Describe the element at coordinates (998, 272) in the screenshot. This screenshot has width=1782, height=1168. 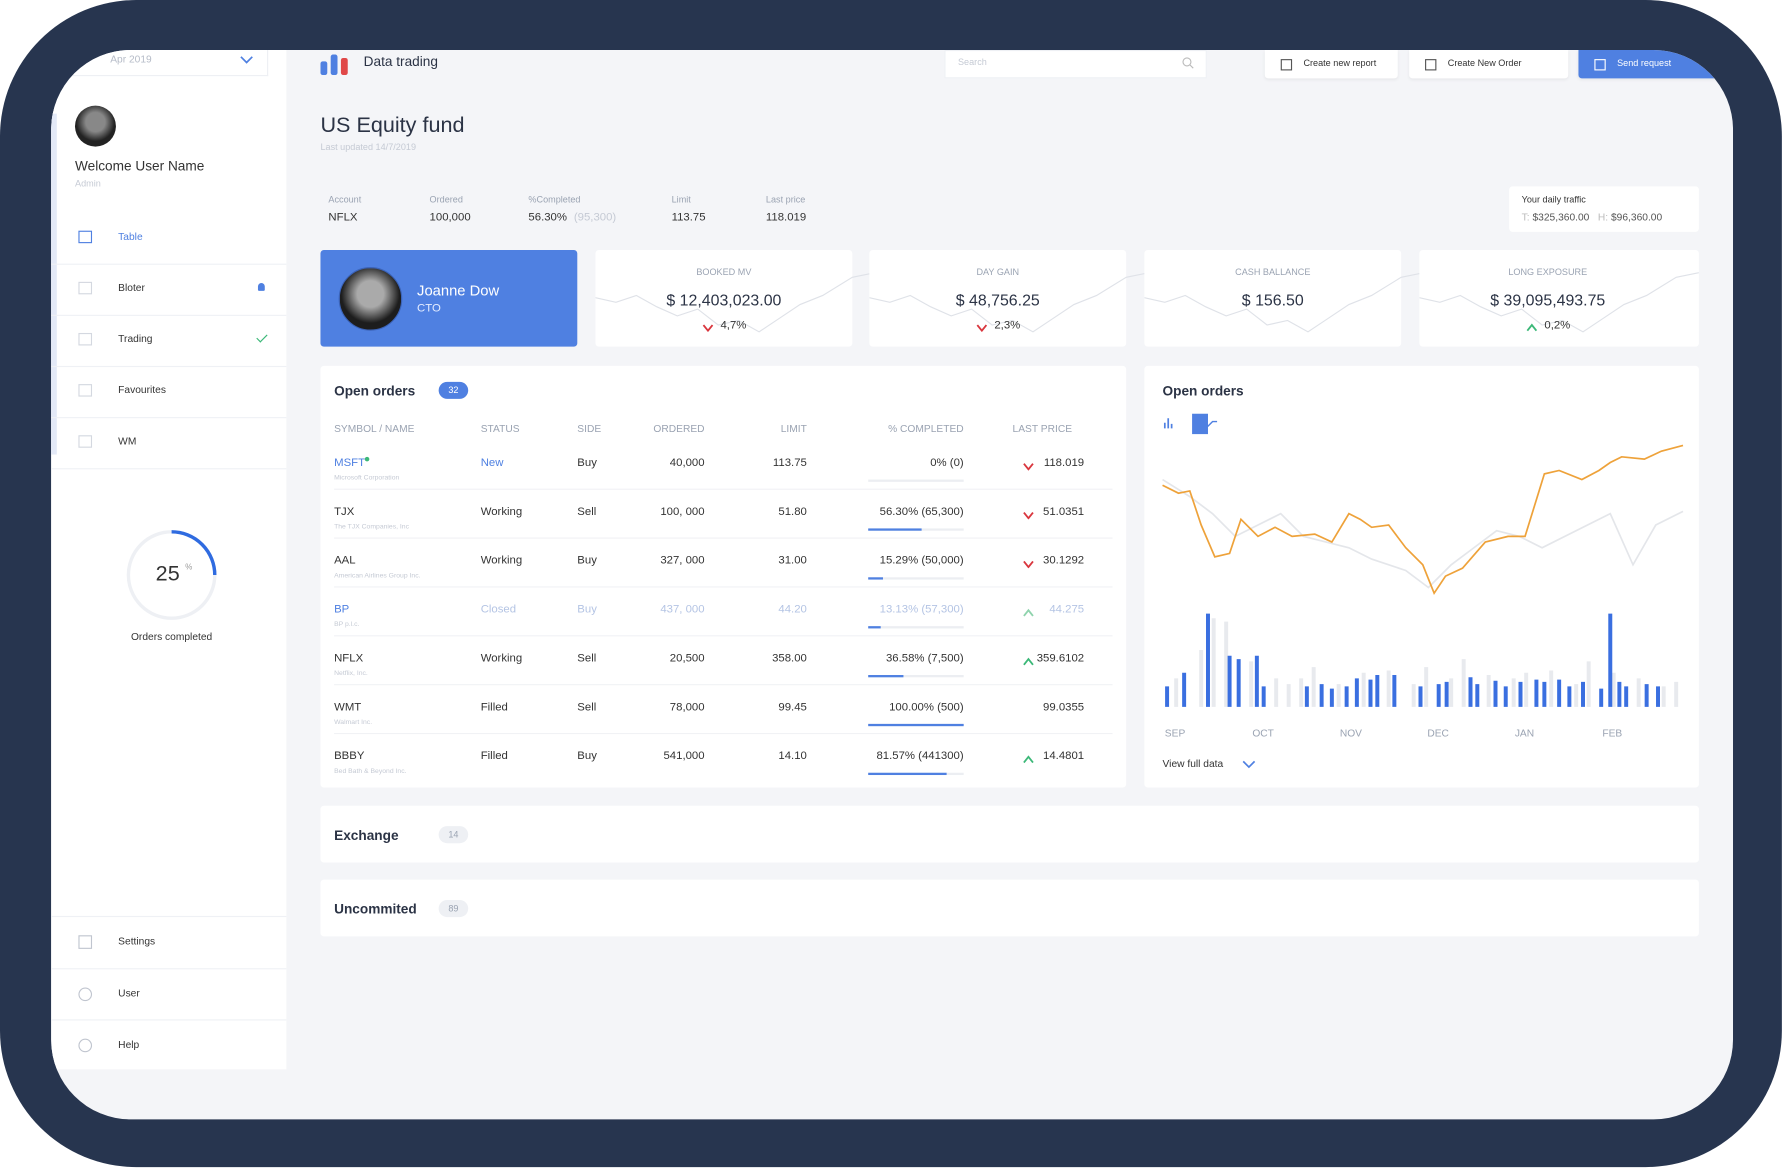
I see `kpi-label: DAY GAIN` at that location.